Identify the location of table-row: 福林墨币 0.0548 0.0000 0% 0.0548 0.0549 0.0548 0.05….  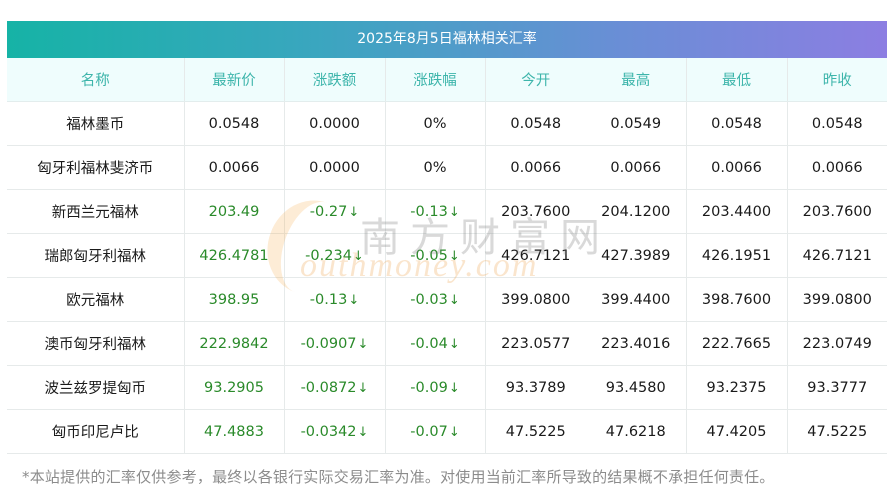
(447, 123).